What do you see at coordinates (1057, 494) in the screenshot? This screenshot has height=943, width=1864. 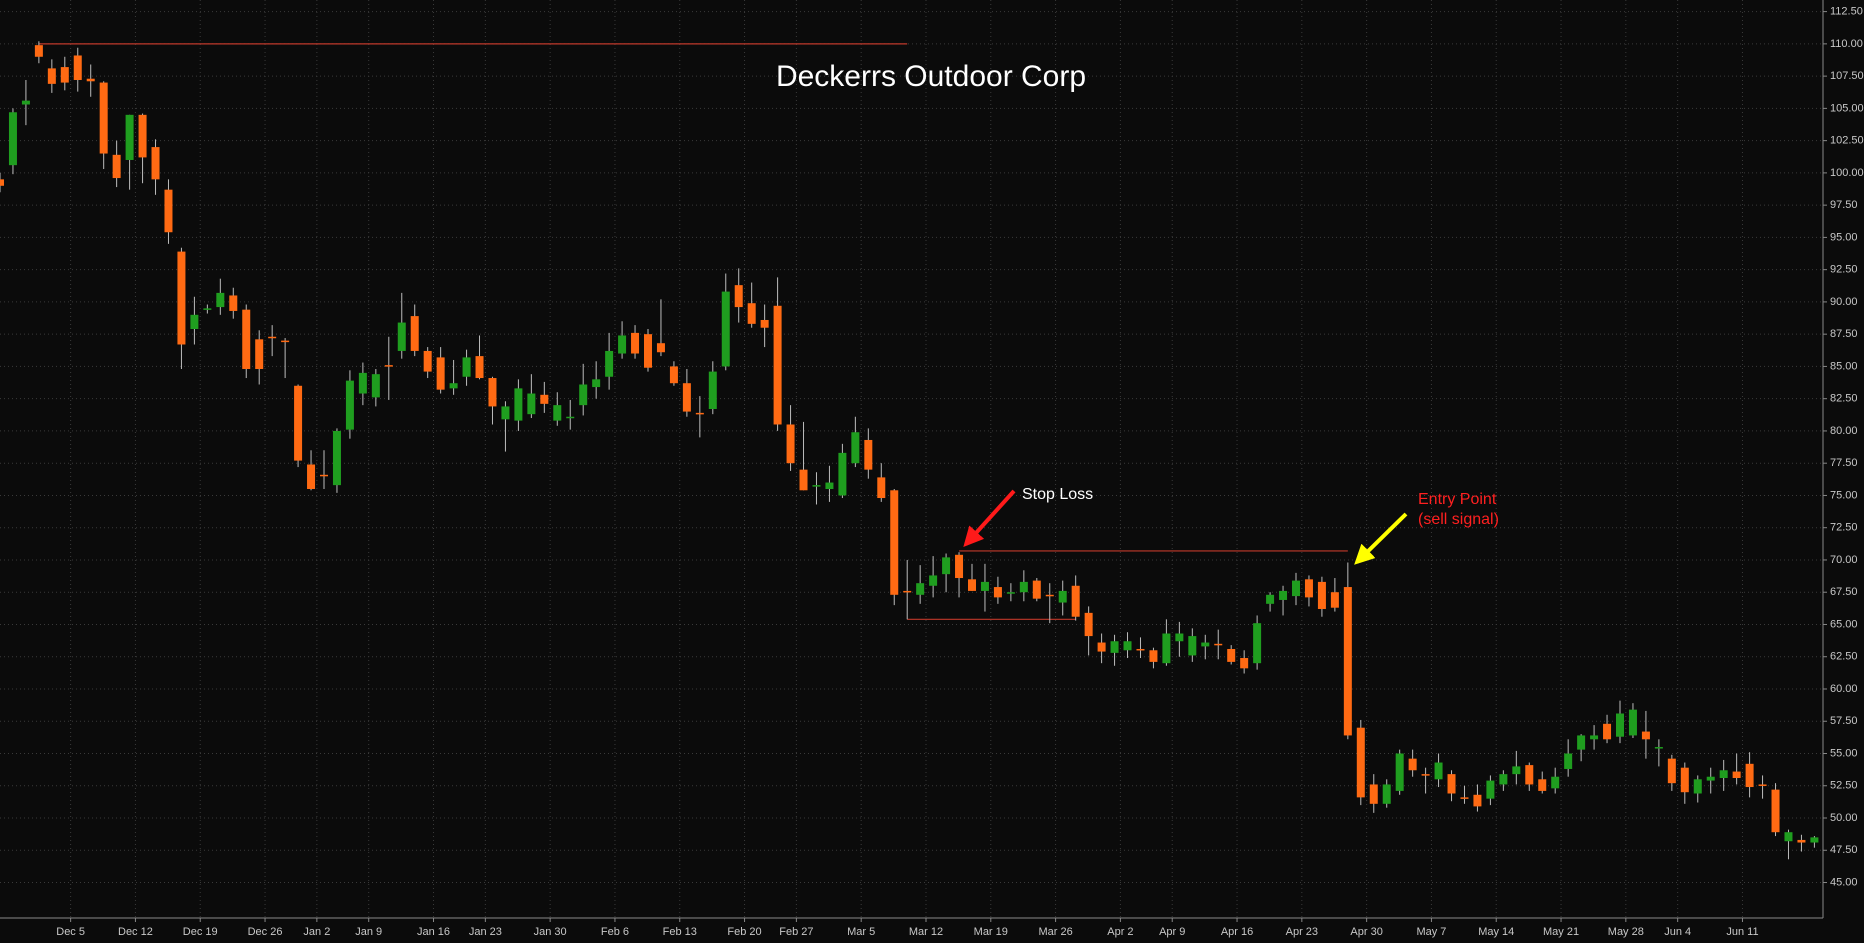 I see `annotation-stop-loss: Stop Loss` at bounding box center [1057, 494].